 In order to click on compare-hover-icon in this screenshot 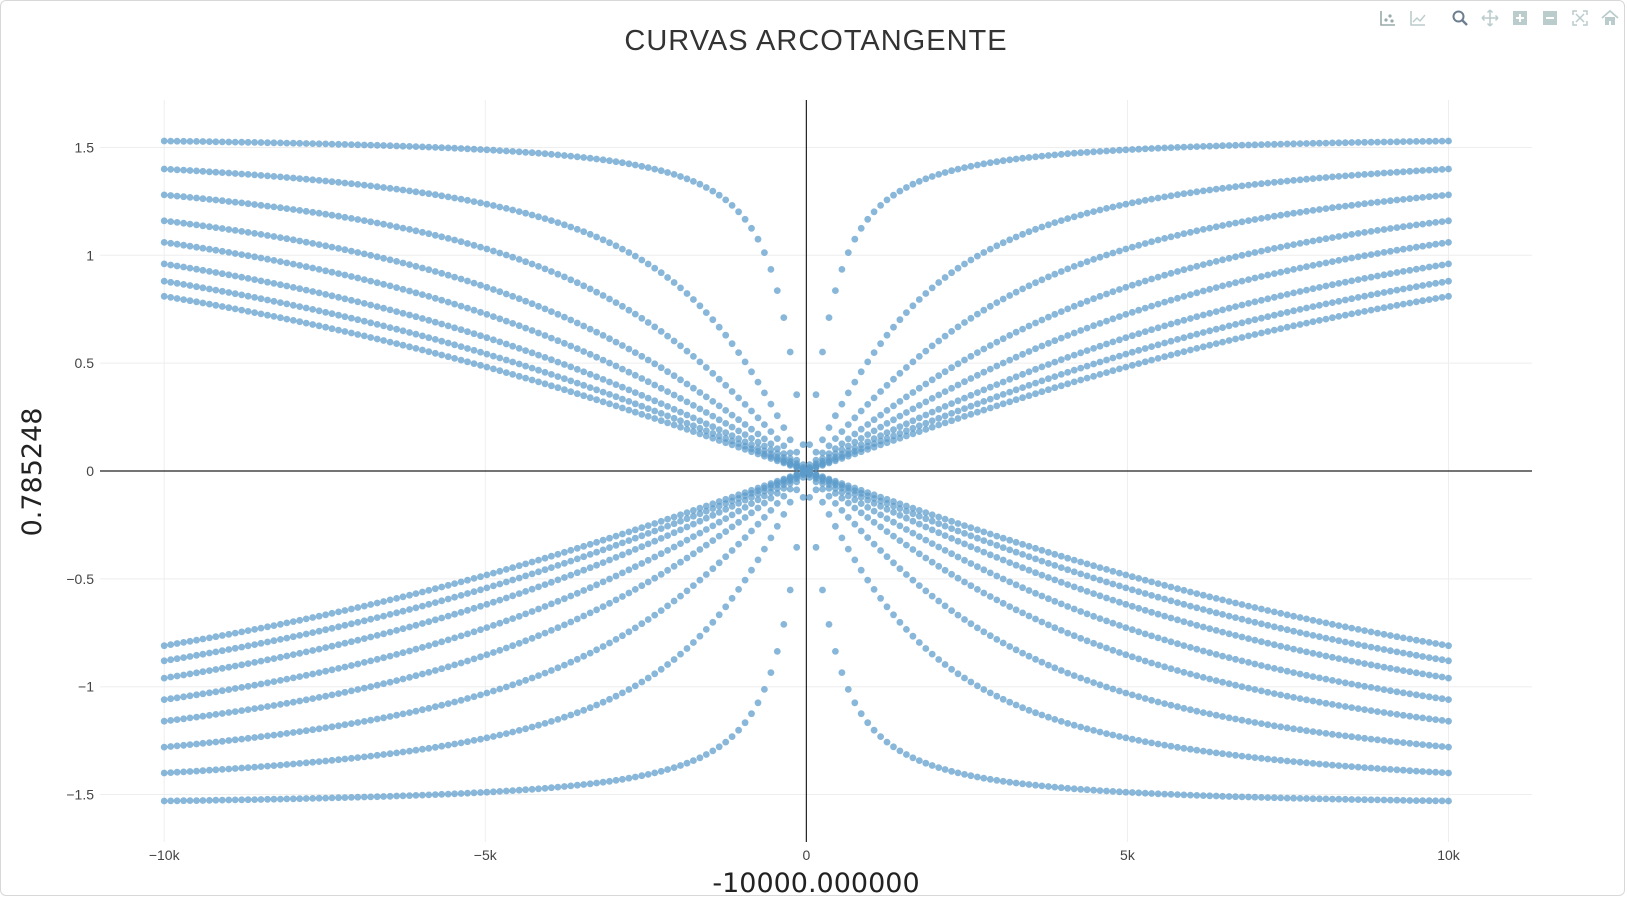, I will do `click(1388, 18)`.